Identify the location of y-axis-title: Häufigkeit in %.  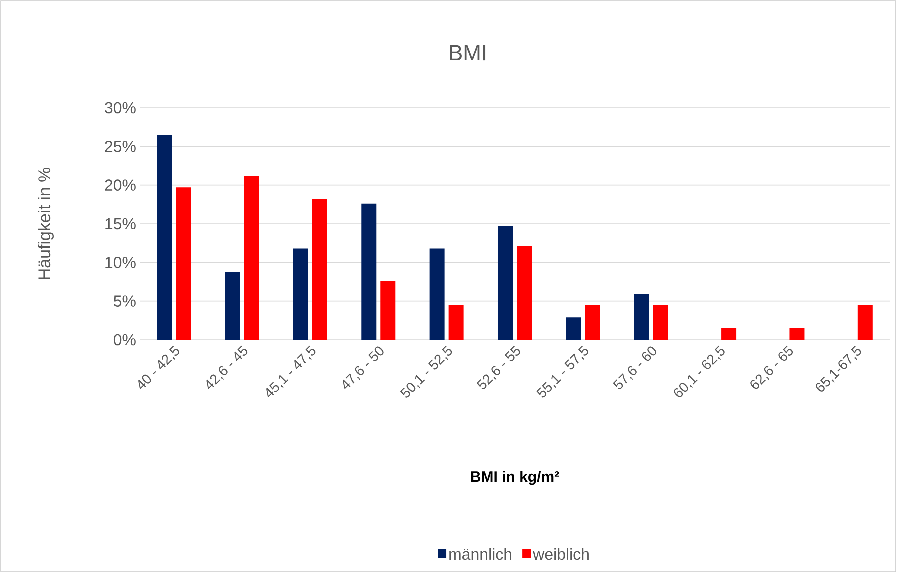
(46, 224).